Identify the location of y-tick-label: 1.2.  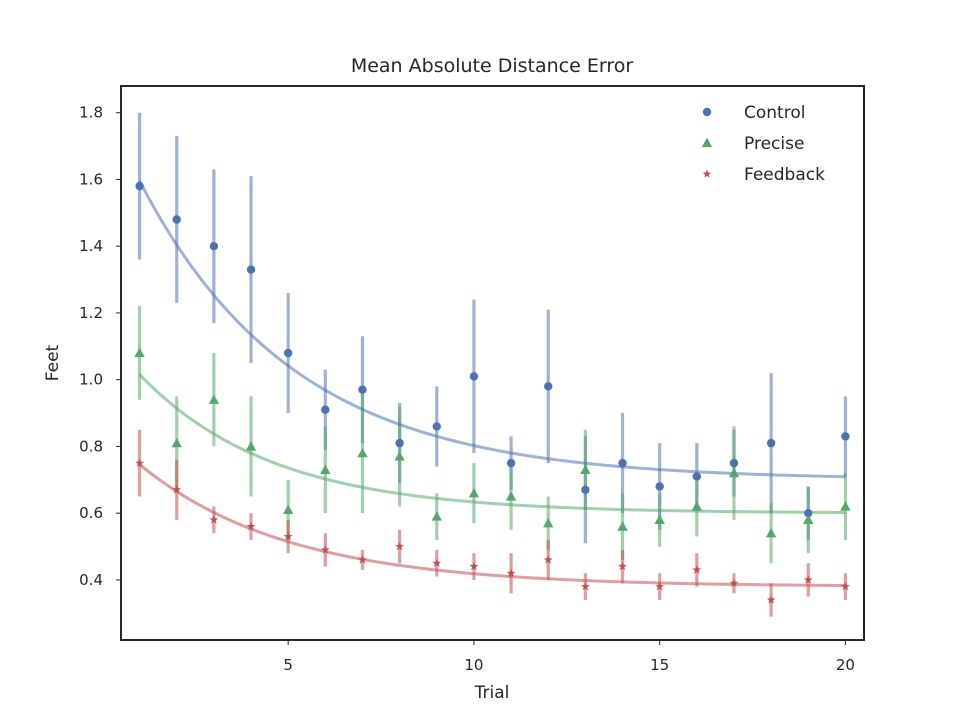
(91, 313).